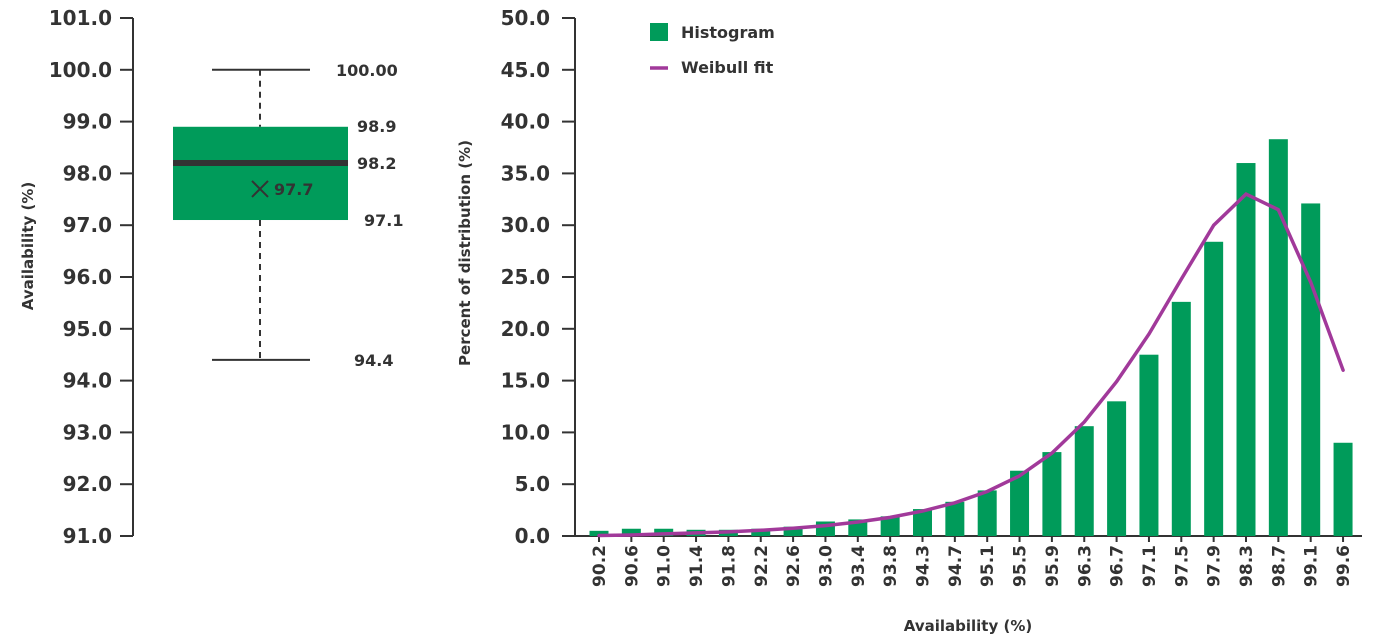 The width and height of the screenshot is (1381, 637). What do you see at coordinates (532, 484) in the screenshot?
I see `hist-y-tick-label: 5.0` at bounding box center [532, 484].